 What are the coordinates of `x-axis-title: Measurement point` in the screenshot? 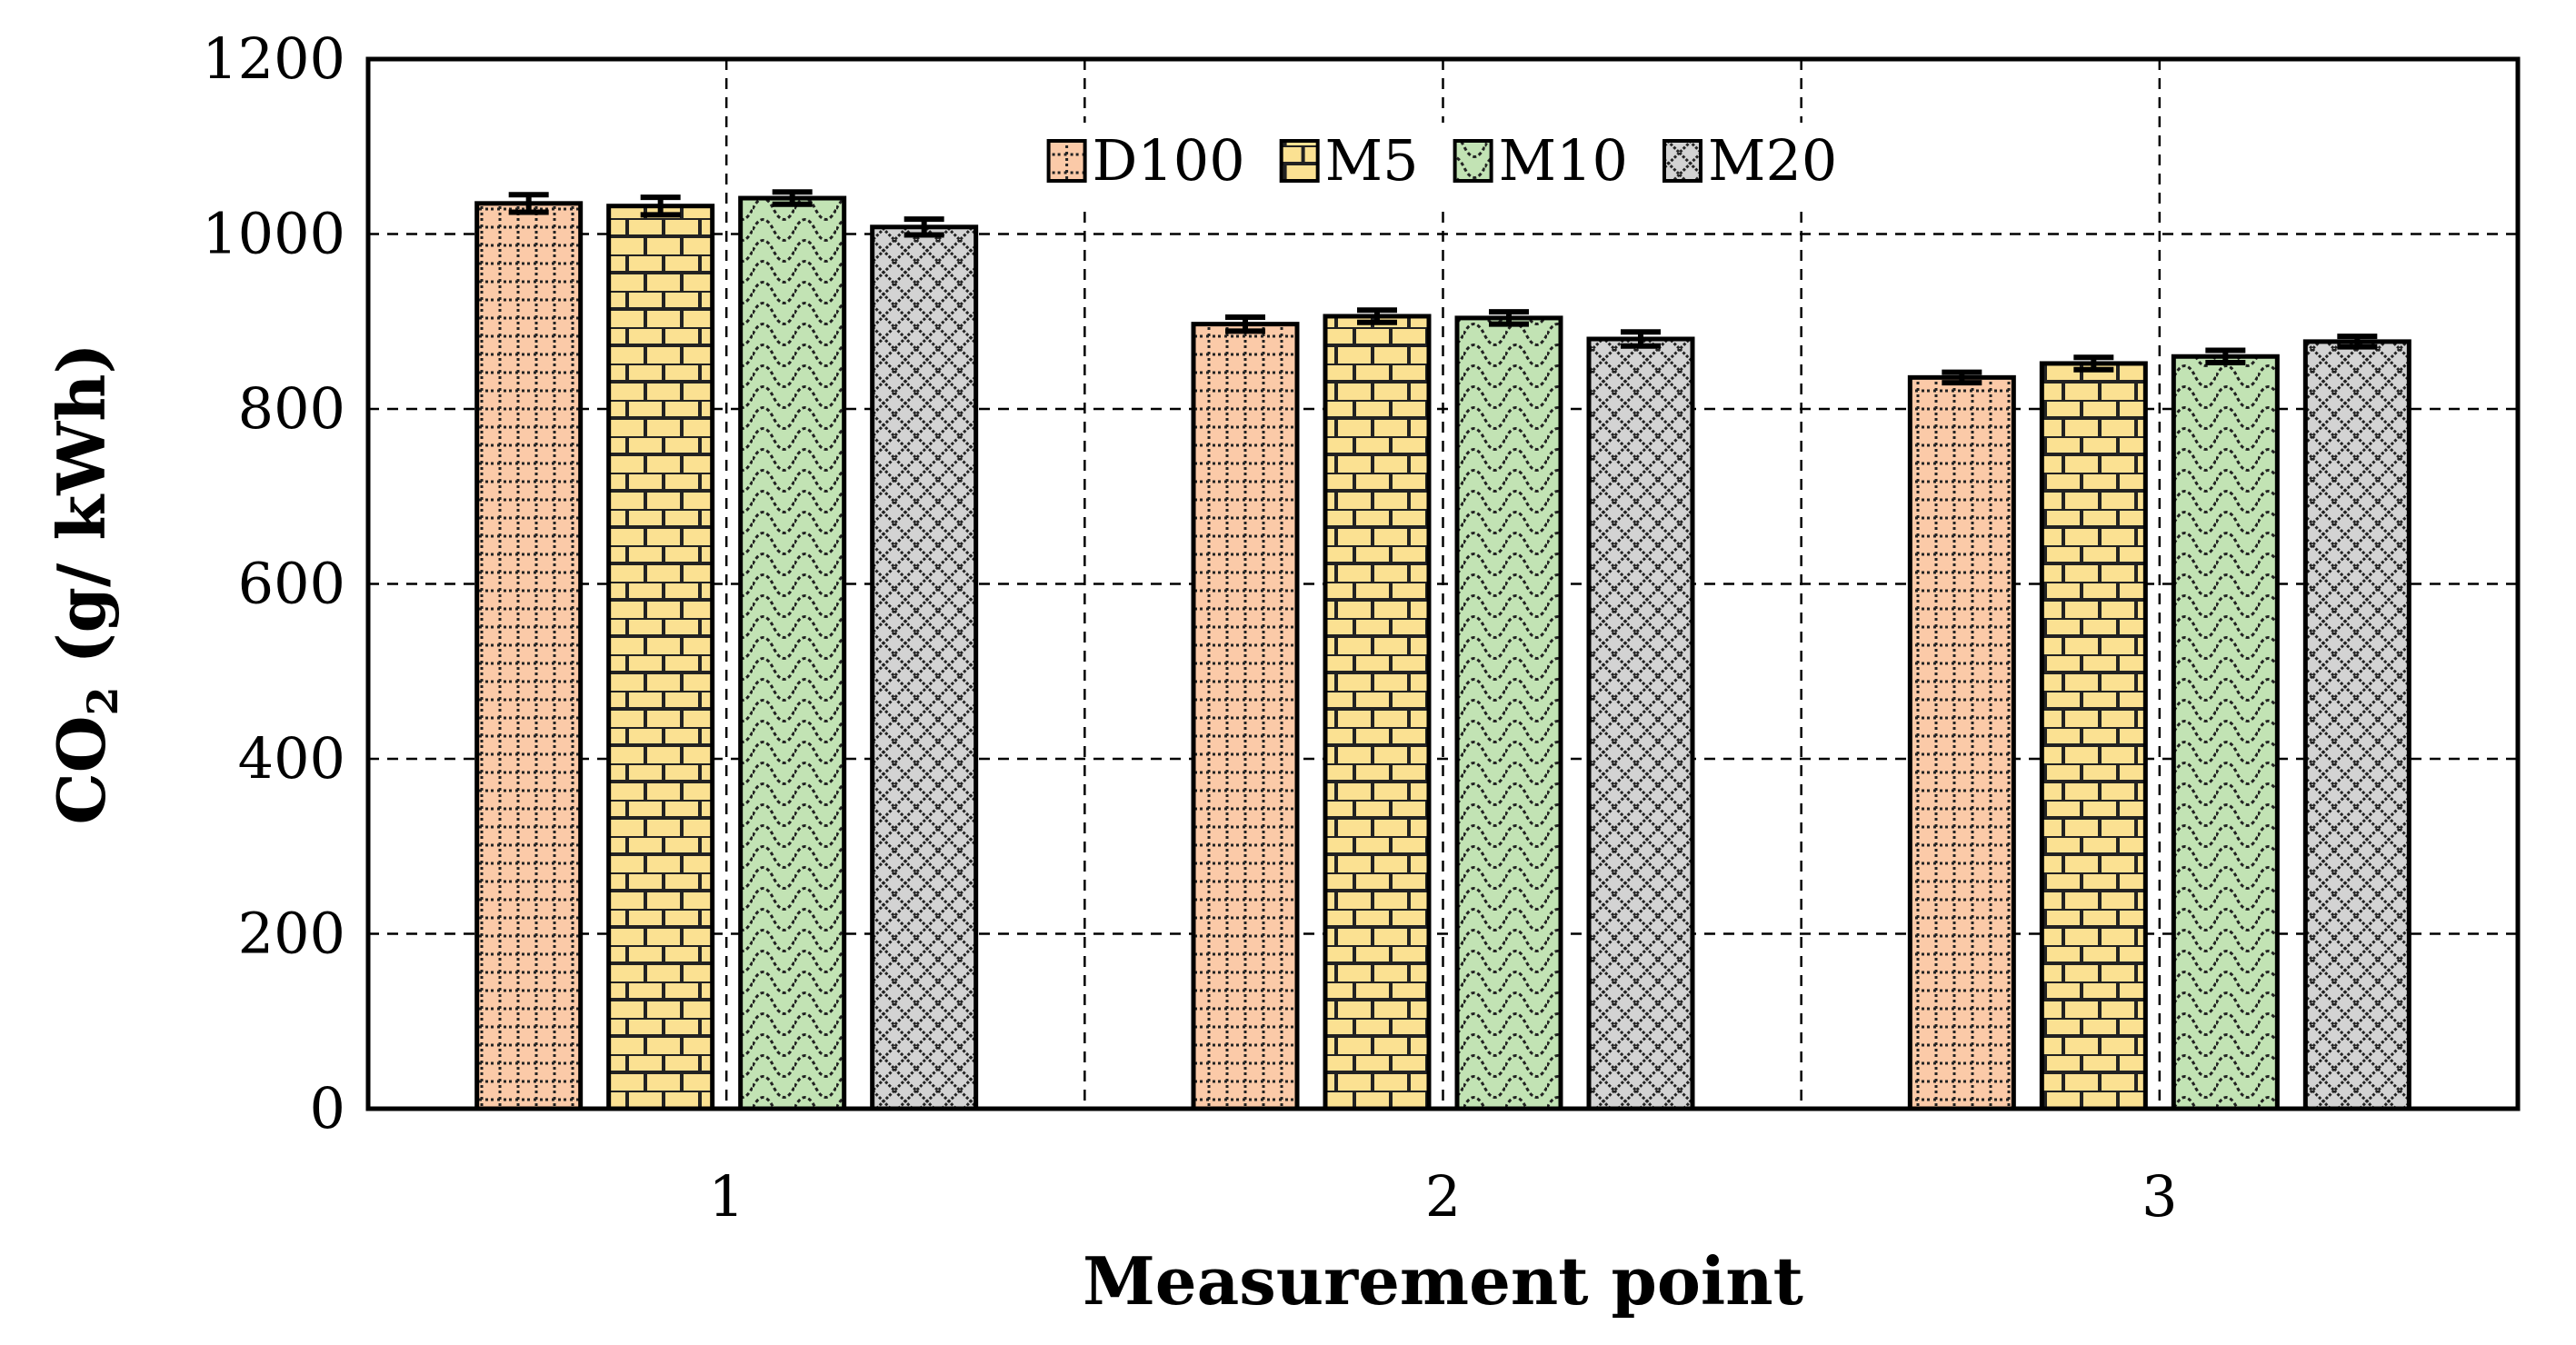 It's located at (1443, 1281).